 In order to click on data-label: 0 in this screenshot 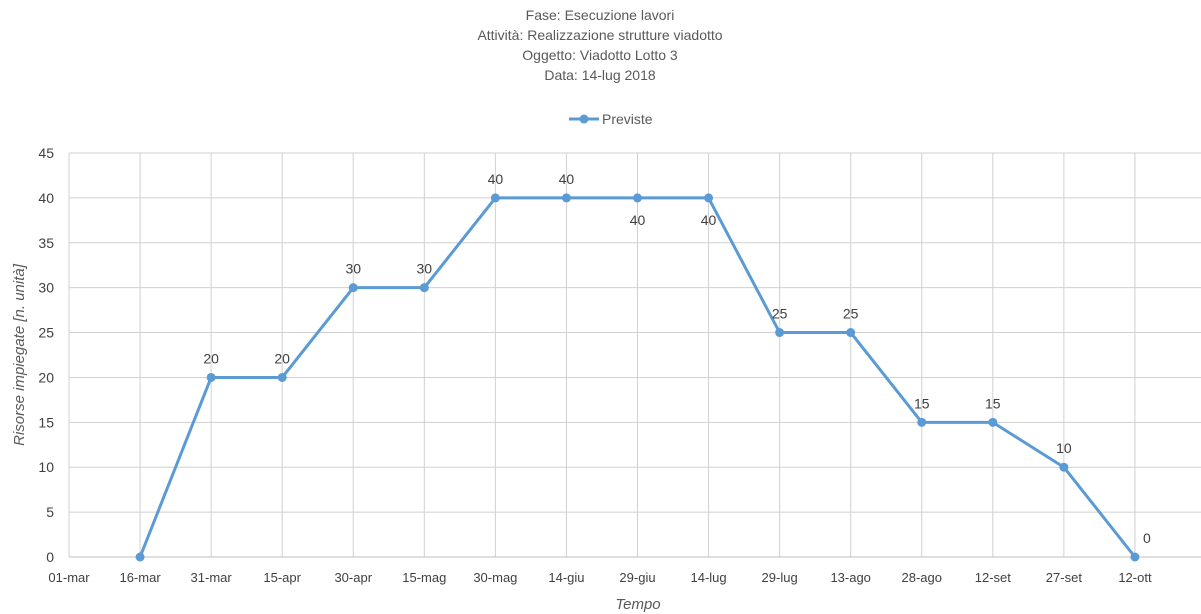, I will do `click(1147, 538)`.